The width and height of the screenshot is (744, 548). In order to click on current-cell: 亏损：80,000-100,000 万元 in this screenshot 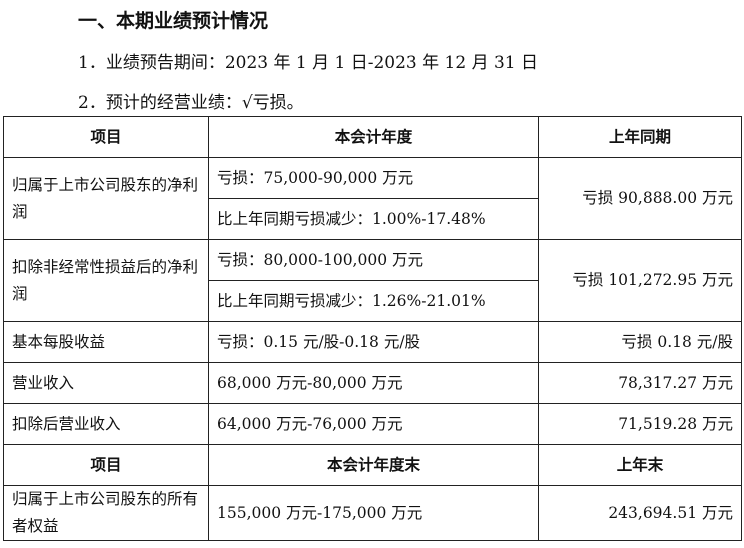, I will do `click(373, 260)`.